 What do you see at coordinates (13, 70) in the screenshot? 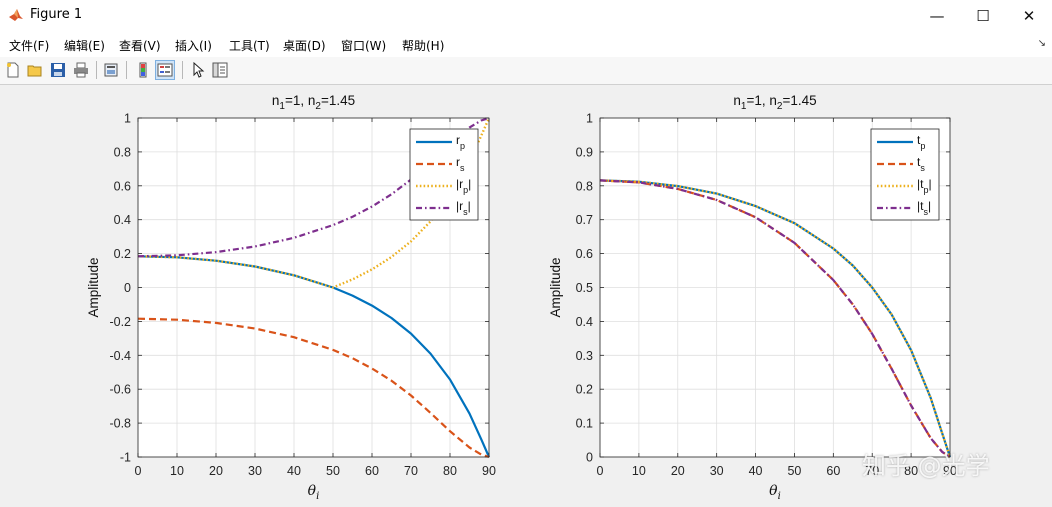
I see `new-figure-icon` at bounding box center [13, 70].